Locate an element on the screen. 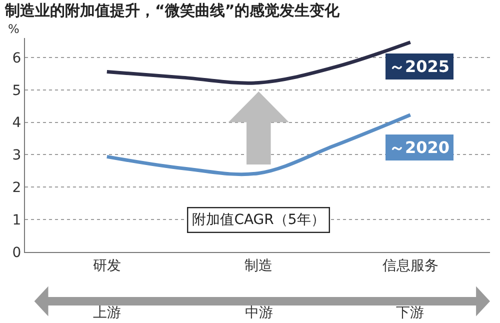 Image resolution: width=500 pixels, height=323 pixels. x-tick-label: 制造 is located at coordinates (258, 266).